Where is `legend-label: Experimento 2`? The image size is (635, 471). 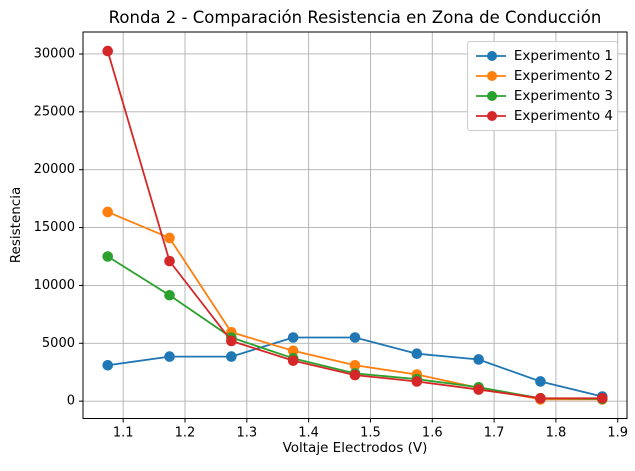 legend-label: Experimento 2 is located at coordinates (563, 76).